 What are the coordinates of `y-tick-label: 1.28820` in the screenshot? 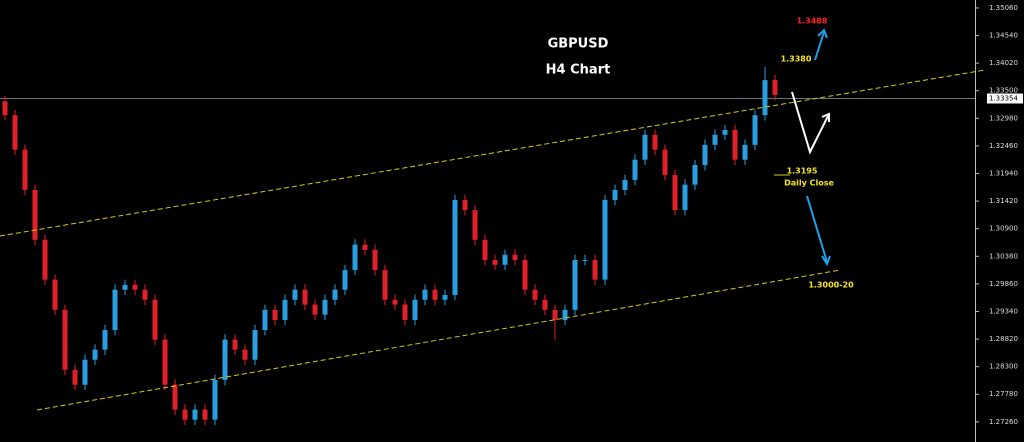 It's located at (1003, 339).